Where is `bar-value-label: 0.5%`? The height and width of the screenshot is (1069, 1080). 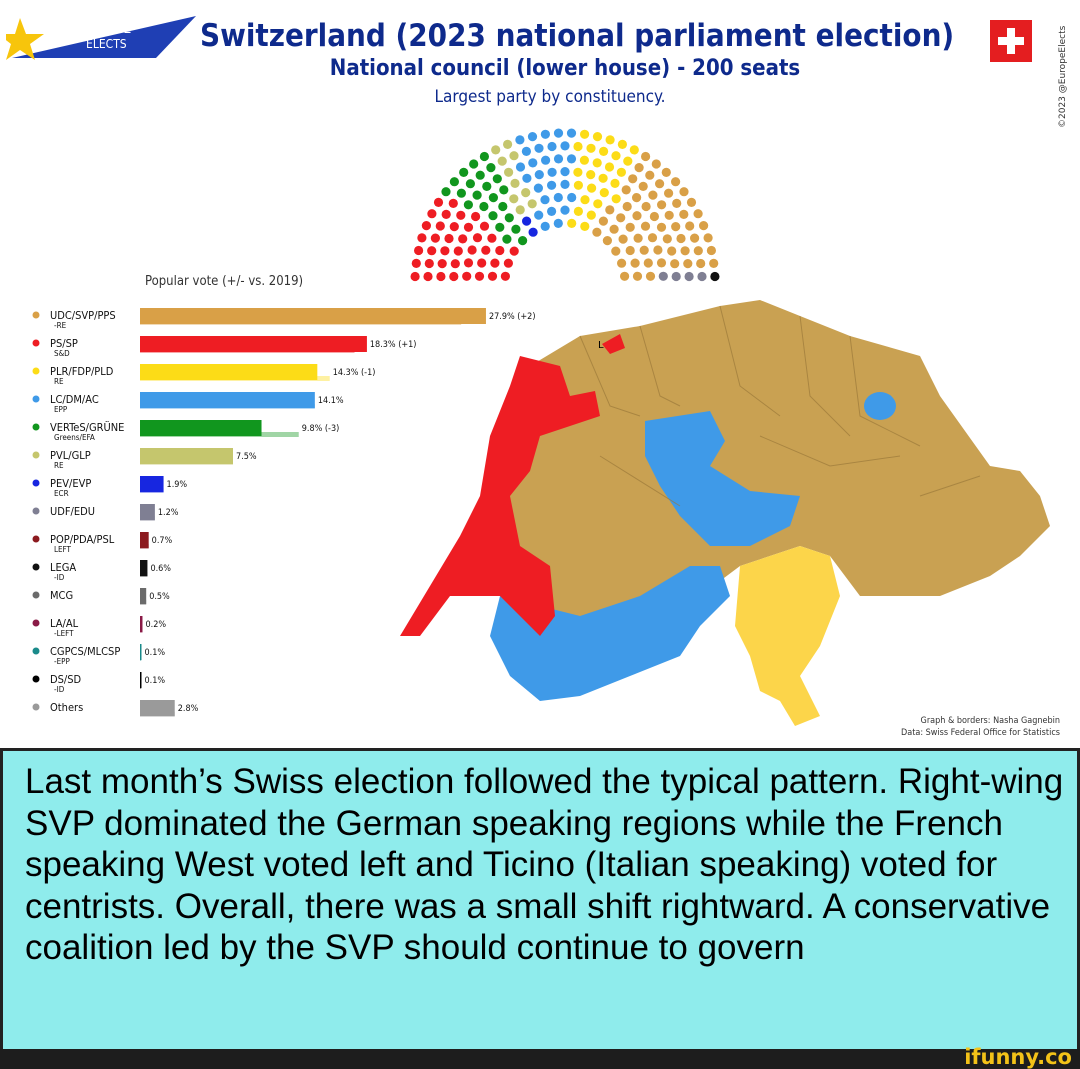 bar-value-label: 0.5% is located at coordinates (159, 597).